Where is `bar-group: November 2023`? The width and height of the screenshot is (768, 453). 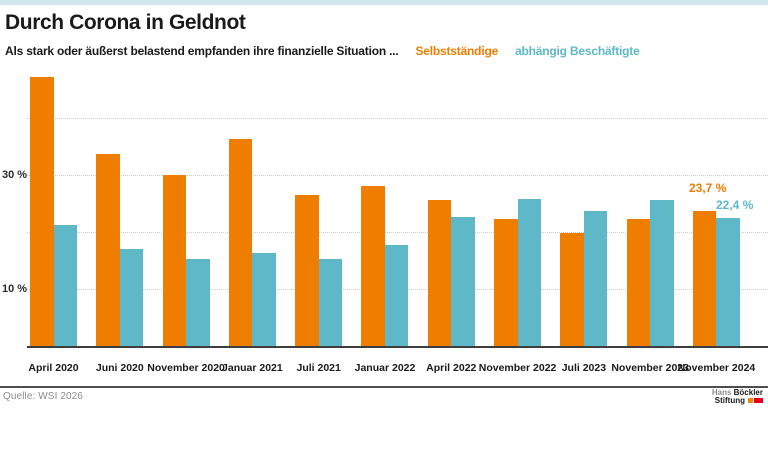
bar-group: November 2023 is located at coordinates (650, 187).